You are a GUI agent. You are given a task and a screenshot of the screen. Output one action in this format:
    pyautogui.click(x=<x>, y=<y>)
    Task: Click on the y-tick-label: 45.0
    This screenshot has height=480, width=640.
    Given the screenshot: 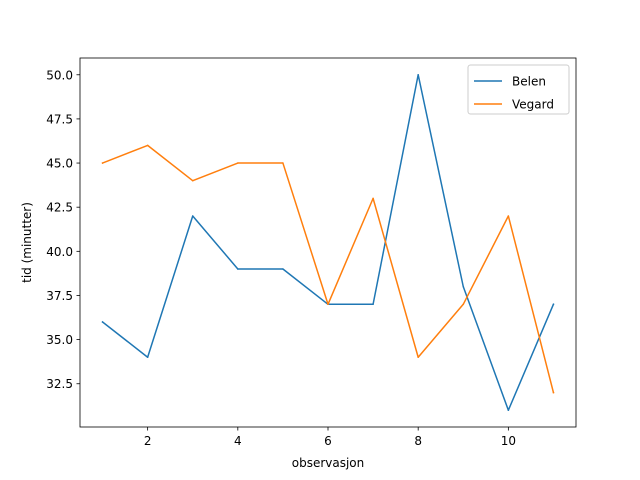 What is the action you would take?
    pyautogui.click(x=59, y=164)
    